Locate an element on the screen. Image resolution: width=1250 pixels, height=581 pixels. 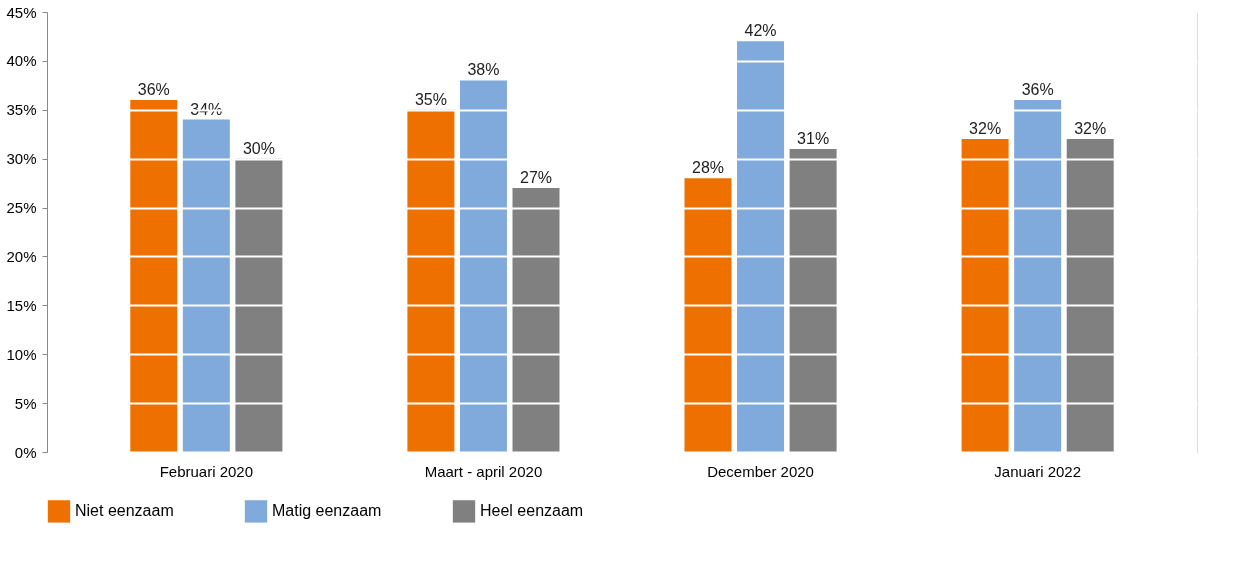
y-tick-label: 30% is located at coordinates (21, 159).